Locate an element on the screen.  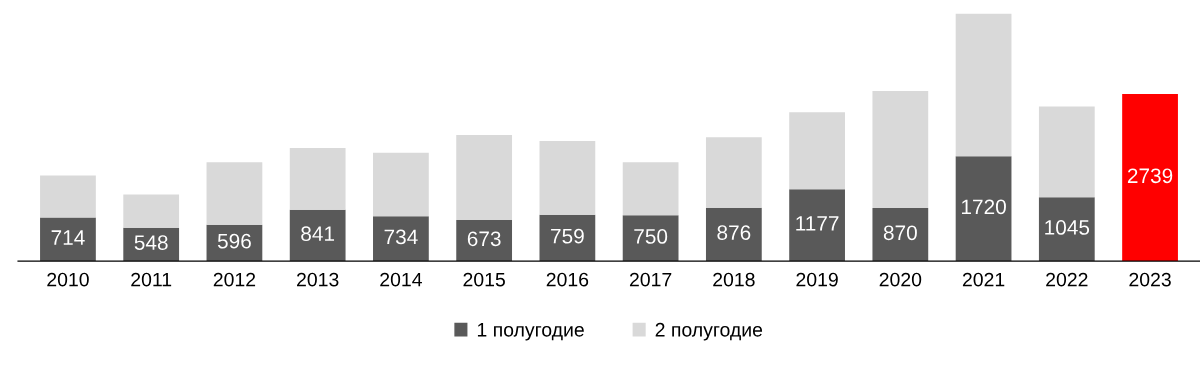
x-tick-label: 2015 is located at coordinates (484, 279).